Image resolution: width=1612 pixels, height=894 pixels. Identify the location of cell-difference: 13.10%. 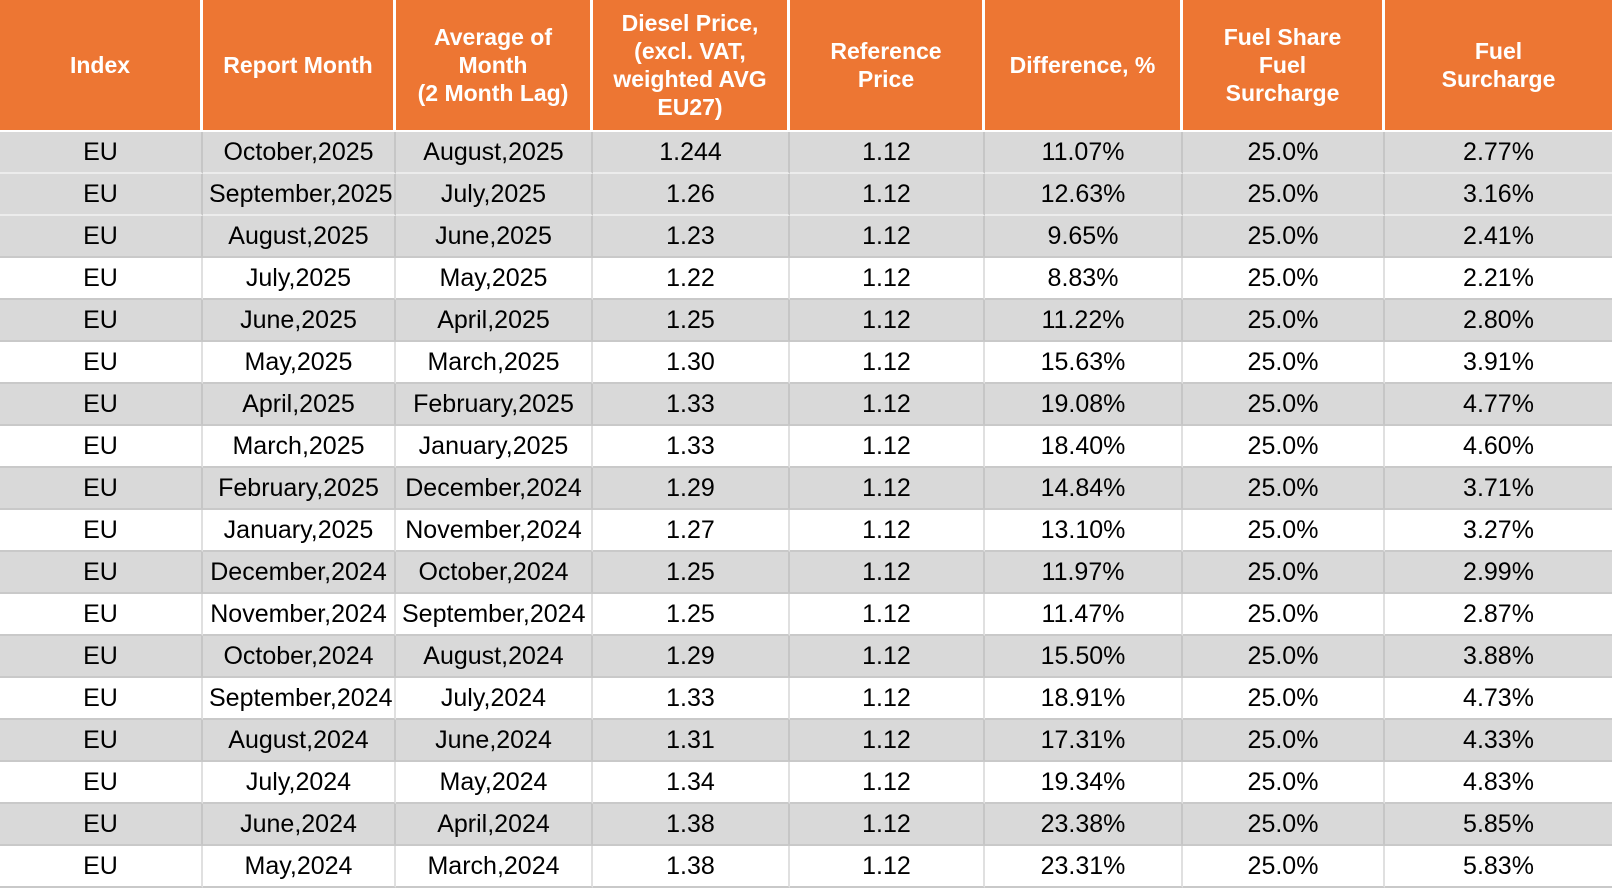
(1084, 531).